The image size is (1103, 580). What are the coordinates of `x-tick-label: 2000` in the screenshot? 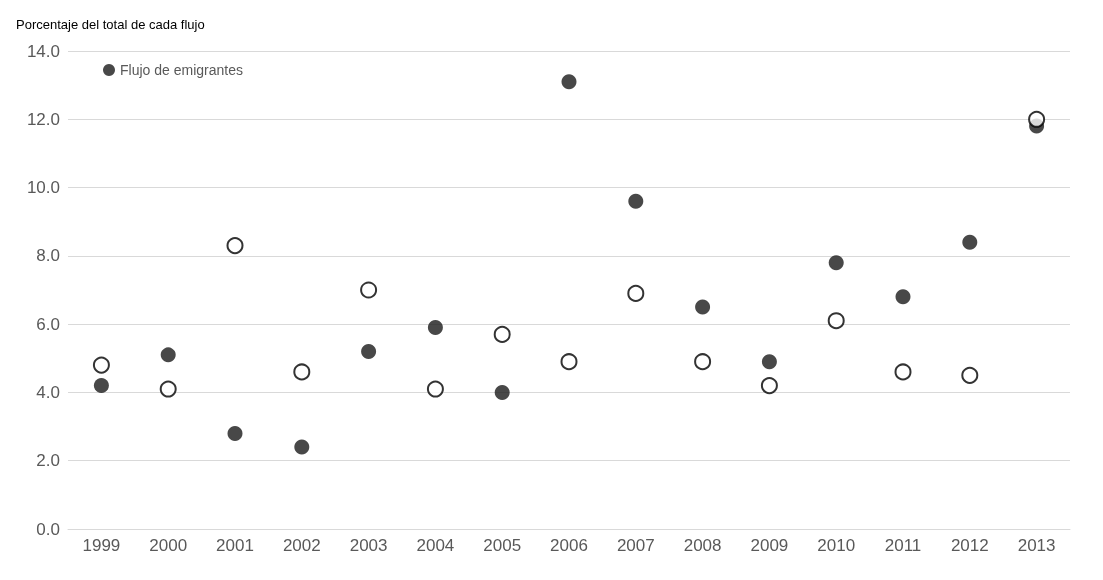 It's located at (168, 545).